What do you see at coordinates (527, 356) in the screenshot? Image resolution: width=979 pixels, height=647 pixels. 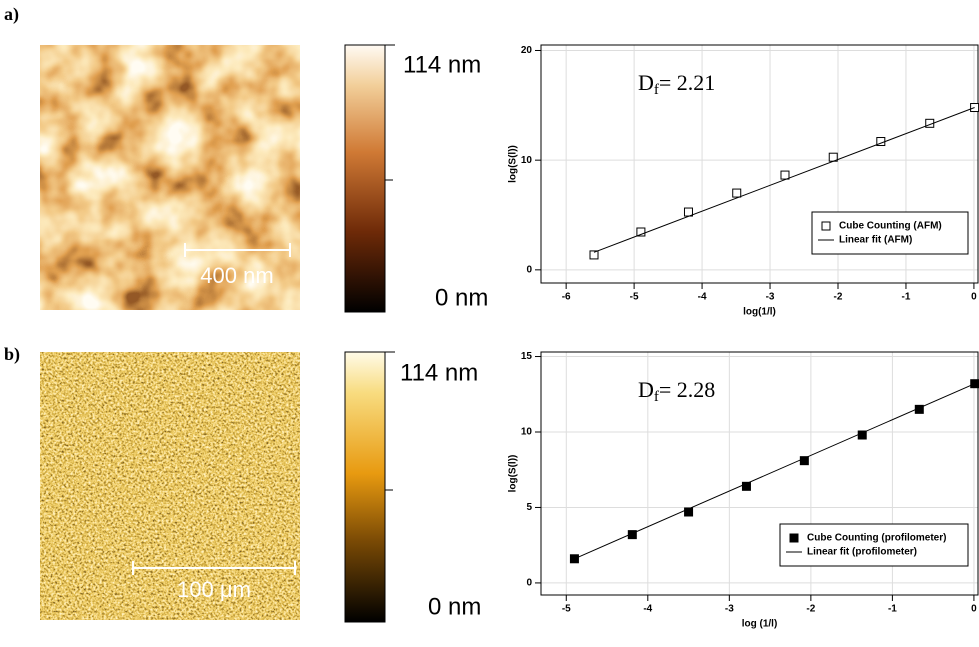 I see `y-tick-label: 15` at bounding box center [527, 356].